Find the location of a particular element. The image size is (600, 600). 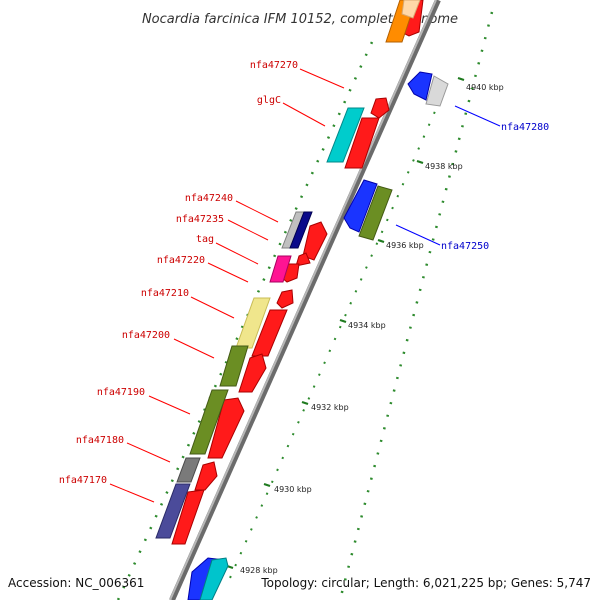

accession-text: Accession: NC_006361 is located at coordinates (76, 583).